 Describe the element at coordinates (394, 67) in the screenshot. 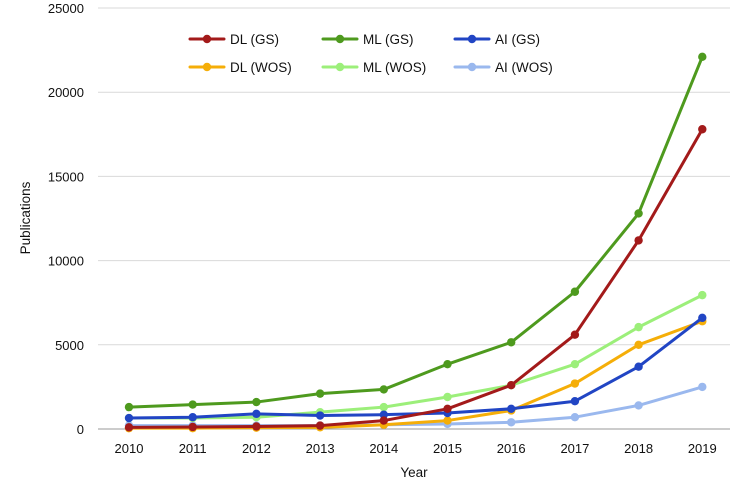

I see `legend-label: ML (WOS)` at that location.